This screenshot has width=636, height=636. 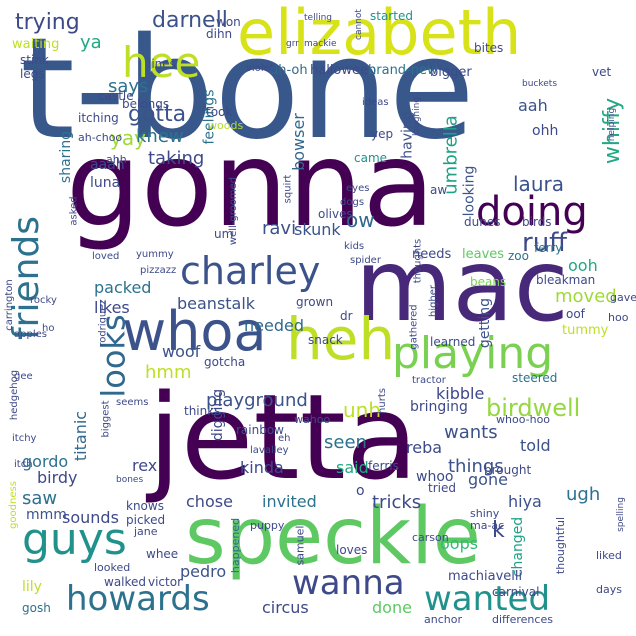 What do you see at coordinates (462, 285) in the screenshot?
I see `word: mac` at bounding box center [462, 285].